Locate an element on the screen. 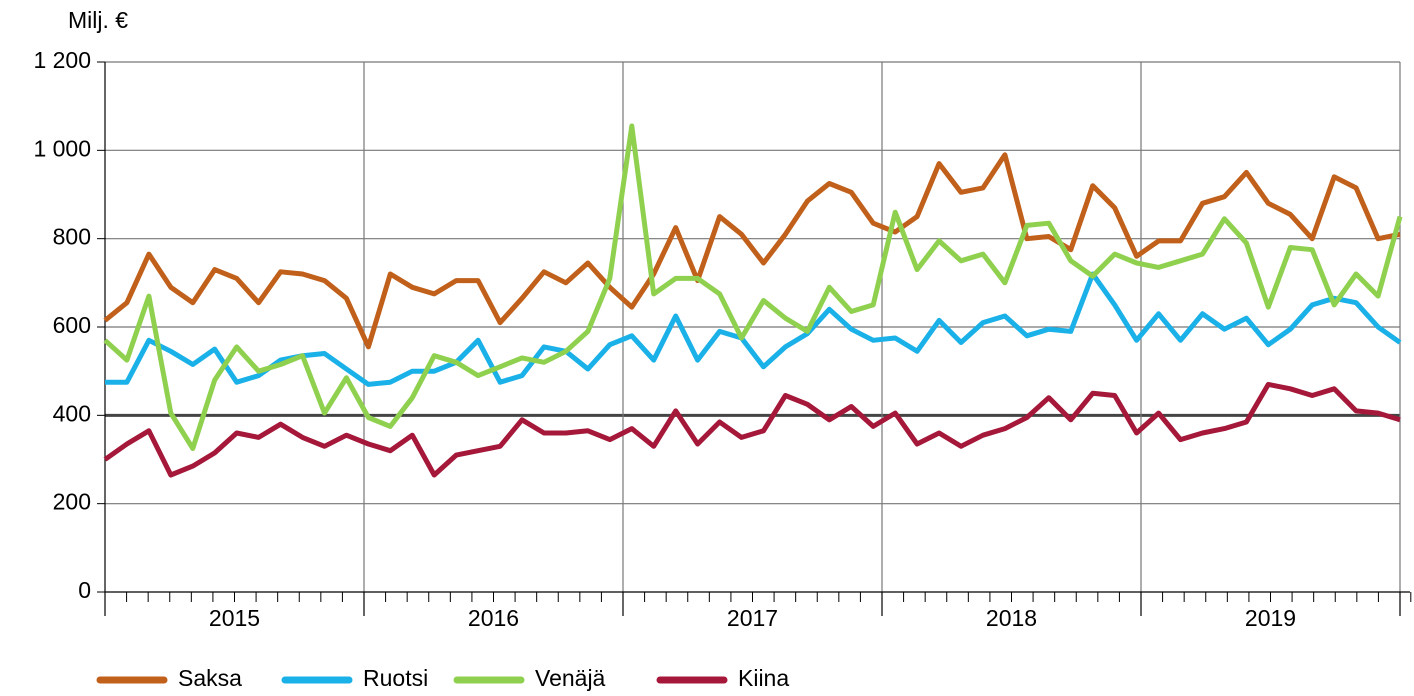  x-tick-label: 2017 is located at coordinates (752, 618).